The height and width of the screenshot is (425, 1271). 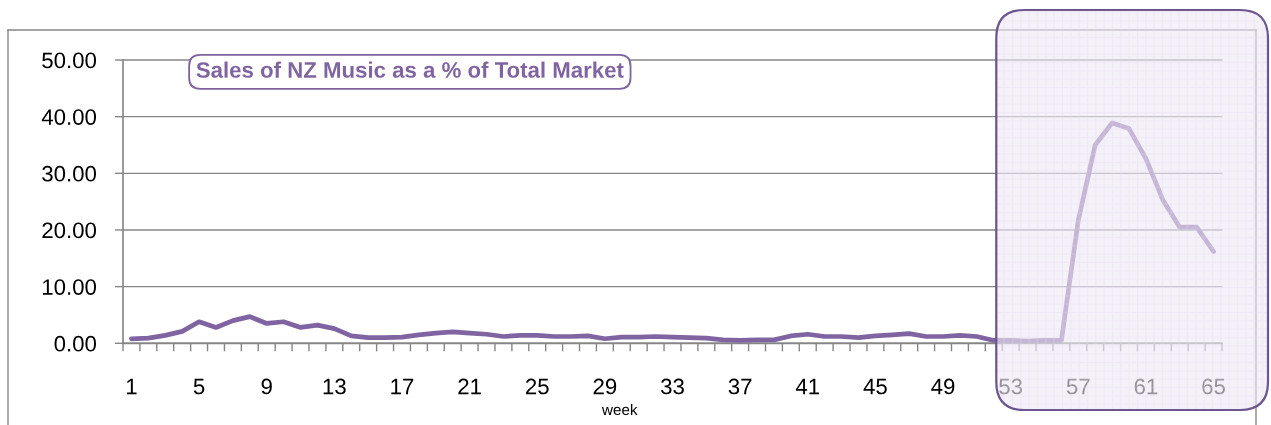 I want to click on chart-title: Sales of NZ Music as a % of Total Market, so click(x=410, y=69).